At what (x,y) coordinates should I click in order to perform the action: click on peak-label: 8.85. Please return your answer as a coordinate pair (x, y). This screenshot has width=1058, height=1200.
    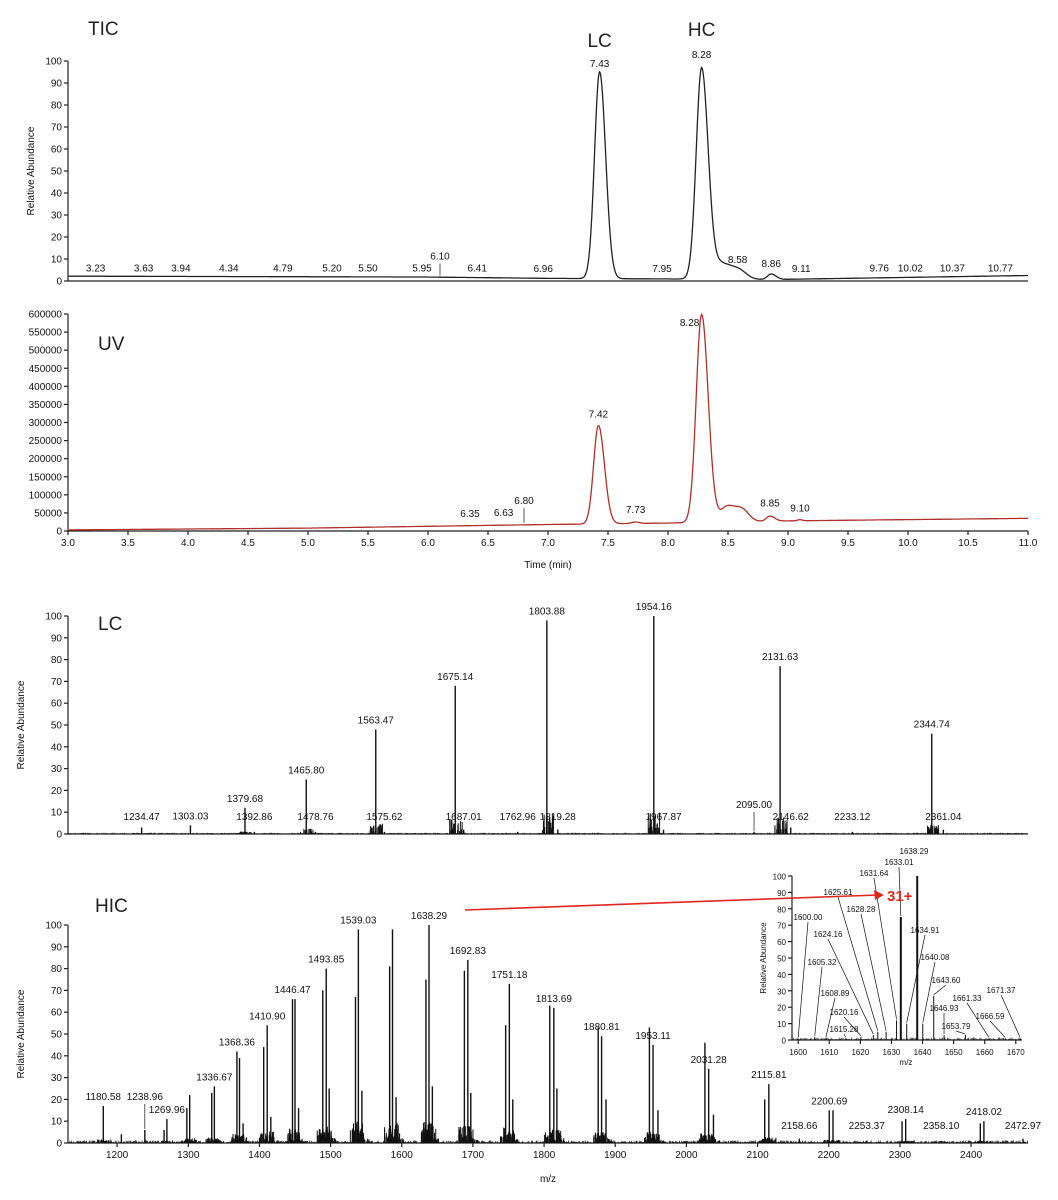
    Looking at the image, I should click on (770, 504).